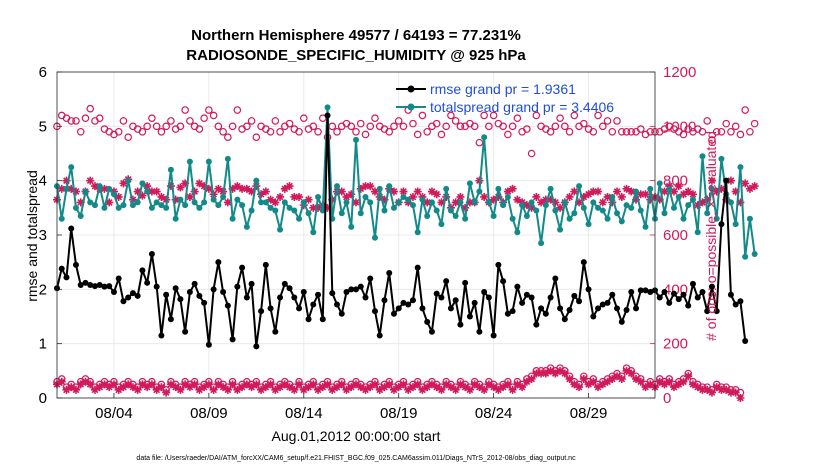  Describe the element at coordinates (411, 89) in the screenshot. I see `legend-rmse-marker` at that location.